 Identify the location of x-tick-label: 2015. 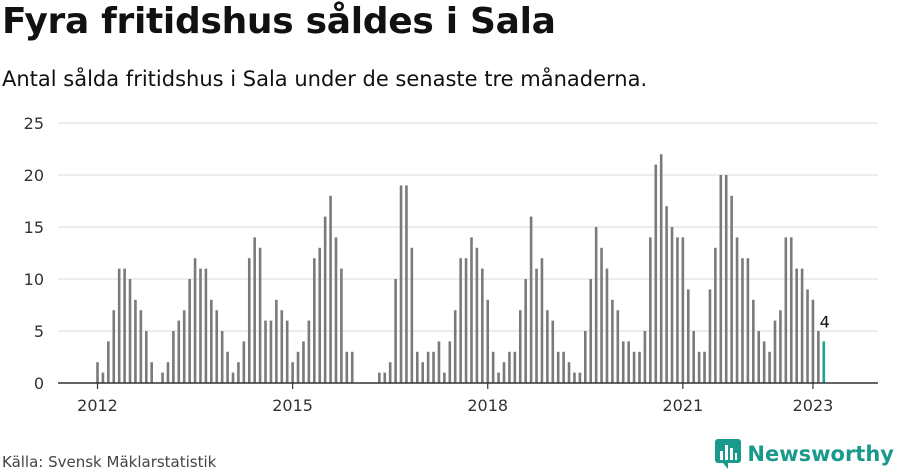
(292, 405).